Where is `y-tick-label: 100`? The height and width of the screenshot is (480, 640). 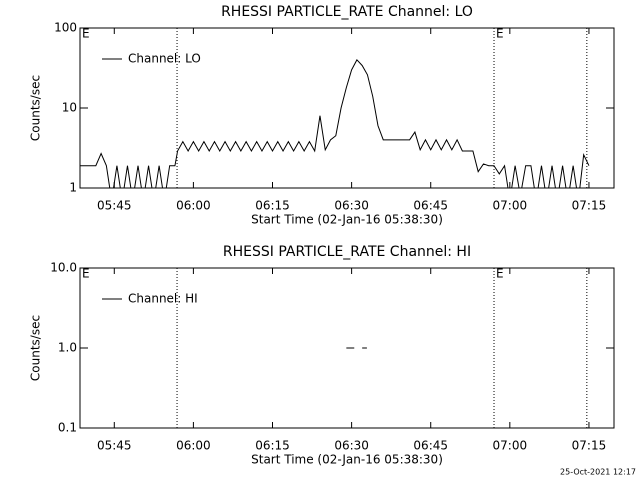
y-tick-label: 100 is located at coordinates (65, 28).